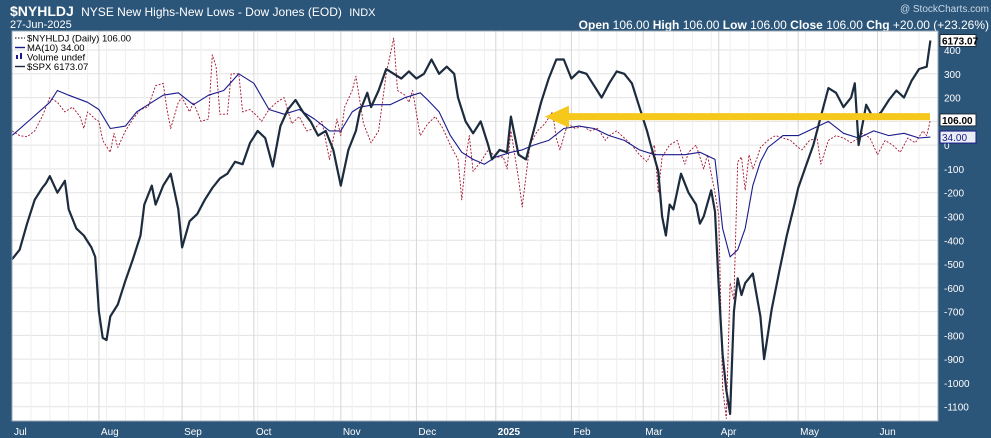 Image resolution: width=991 pixels, height=438 pixels. Describe the element at coordinates (947, 146) in the screenshot. I see `y-tick-label: 0` at that location.